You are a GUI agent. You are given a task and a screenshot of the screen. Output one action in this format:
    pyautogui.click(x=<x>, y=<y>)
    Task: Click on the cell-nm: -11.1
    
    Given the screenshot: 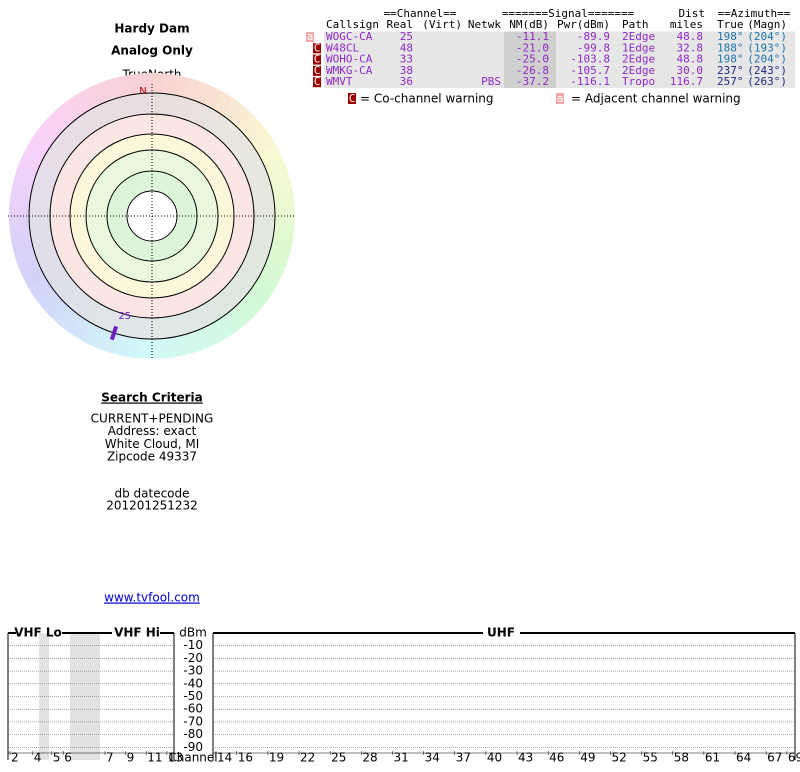 What is the action you would take?
    pyautogui.click(x=532, y=36)
    